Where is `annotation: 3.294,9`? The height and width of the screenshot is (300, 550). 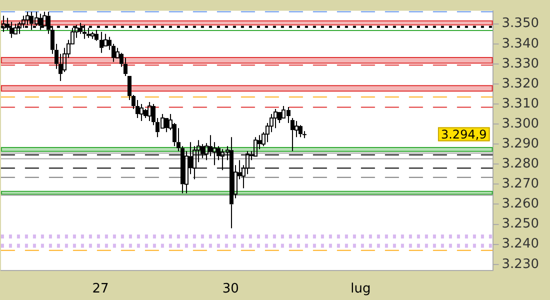 annotation: 3.294,9 is located at coordinates (463, 134).